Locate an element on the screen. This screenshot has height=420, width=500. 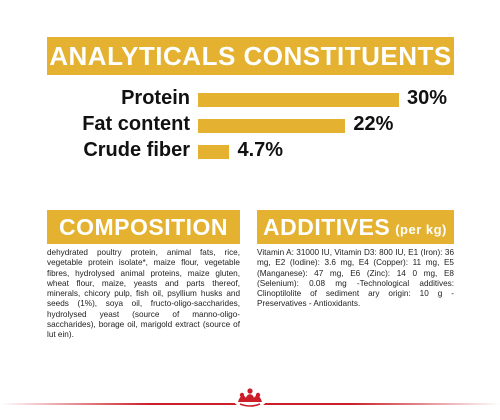
nutrient-value: 22% is located at coordinates (373, 124).